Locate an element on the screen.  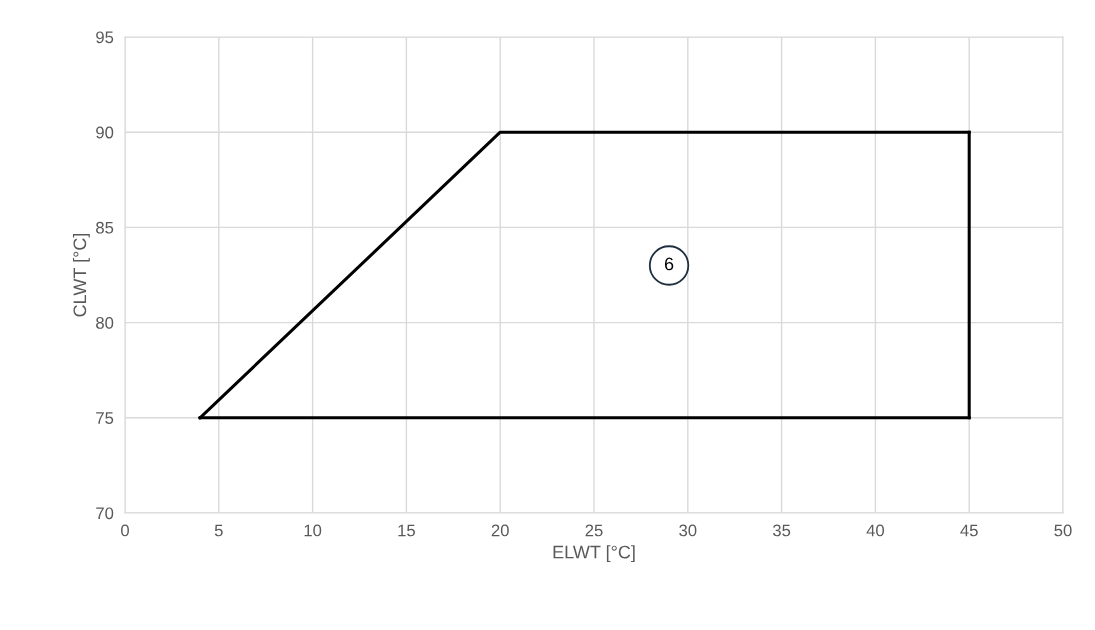
y-axis-title: CLWT [°C] is located at coordinates (81, 275).